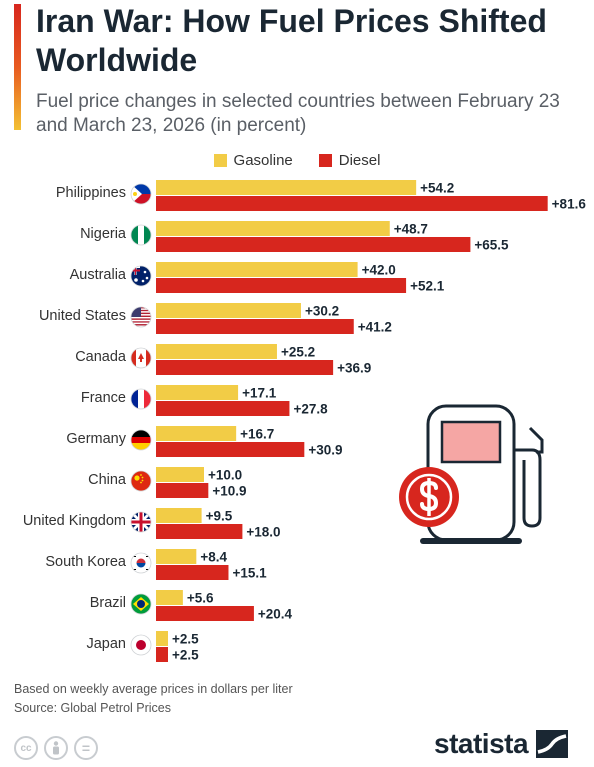 The image size is (594, 767). I want to click on data-label-gasoline-brazil: +5.6, so click(200, 598).